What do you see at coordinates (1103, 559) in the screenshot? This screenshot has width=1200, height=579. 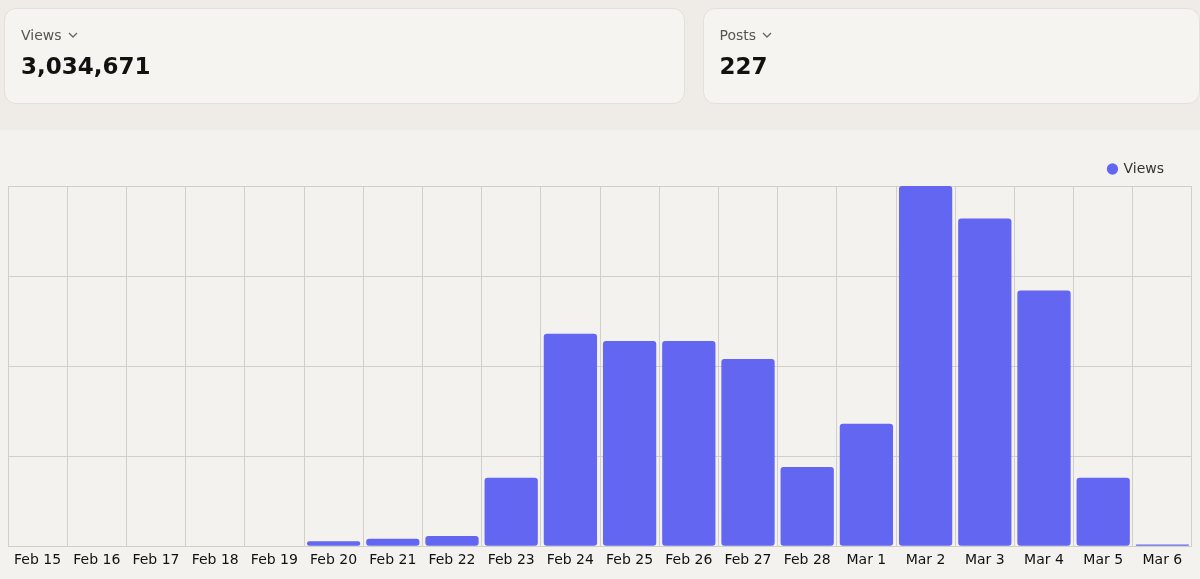 I see `x-tick-label: Mar 5` at bounding box center [1103, 559].